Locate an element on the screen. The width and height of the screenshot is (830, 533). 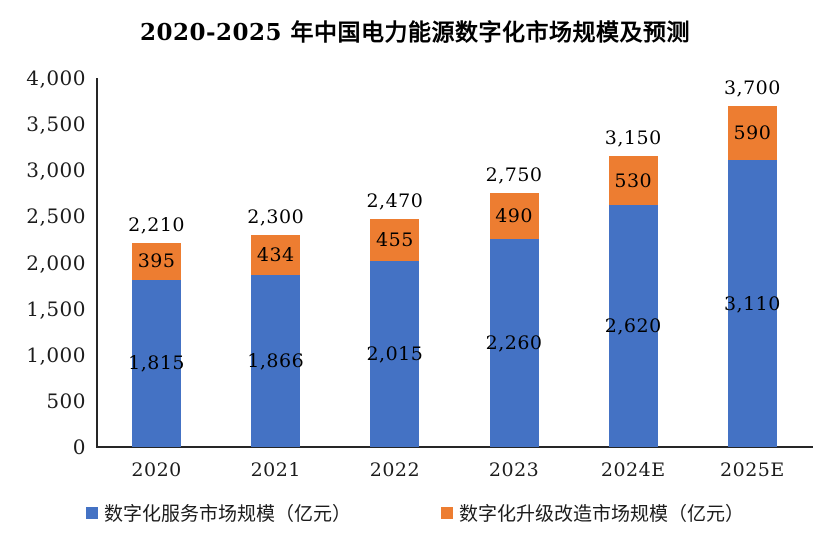
total-label: 2,750 is located at coordinates (514, 175).